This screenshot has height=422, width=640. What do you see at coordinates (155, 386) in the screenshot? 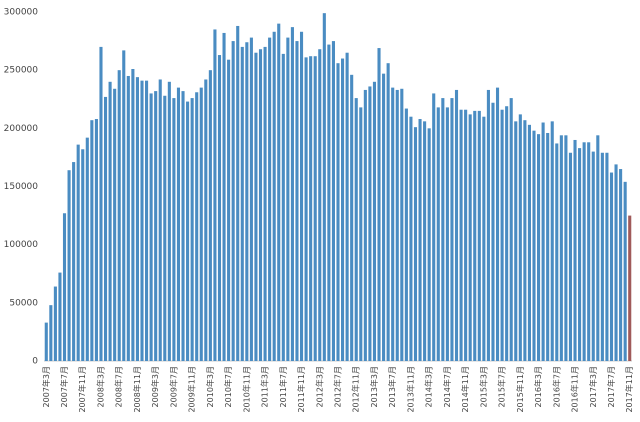
I see `x-tick-label: 2009年3月` at bounding box center [155, 386].